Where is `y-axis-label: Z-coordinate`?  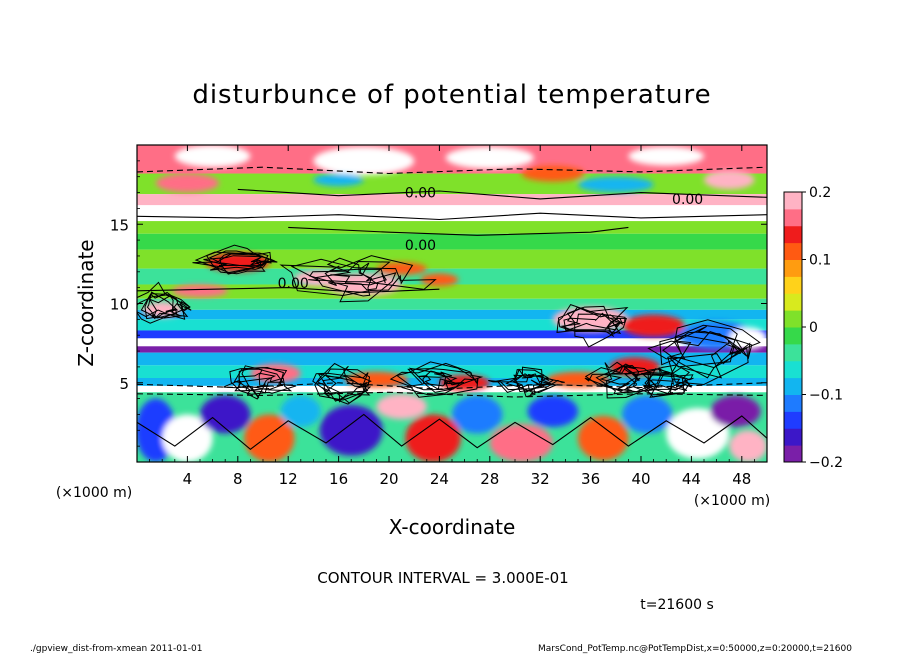
y-axis-label: Z-coordinate is located at coordinates (86, 302).